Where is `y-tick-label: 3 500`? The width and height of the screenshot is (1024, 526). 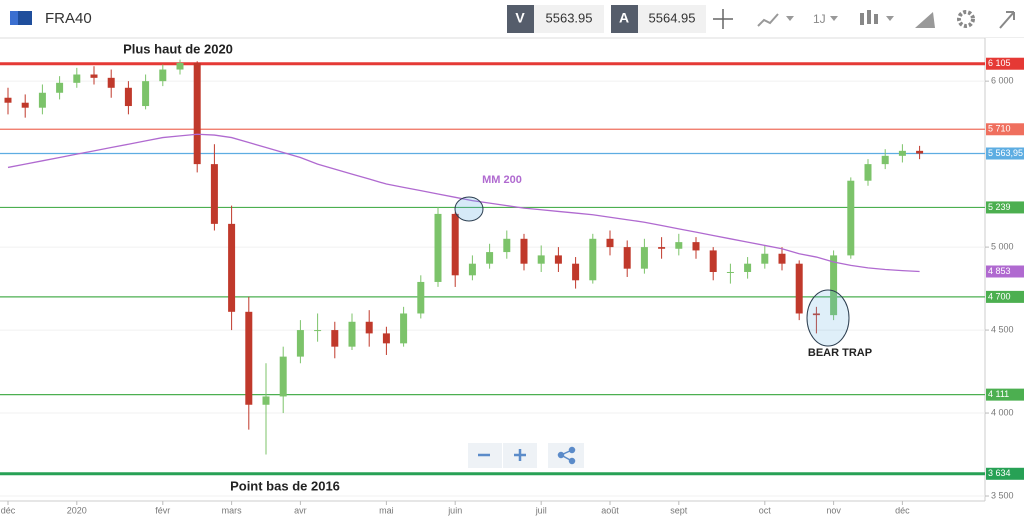
y-tick-label: 3 500 is located at coordinates (1002, 495).